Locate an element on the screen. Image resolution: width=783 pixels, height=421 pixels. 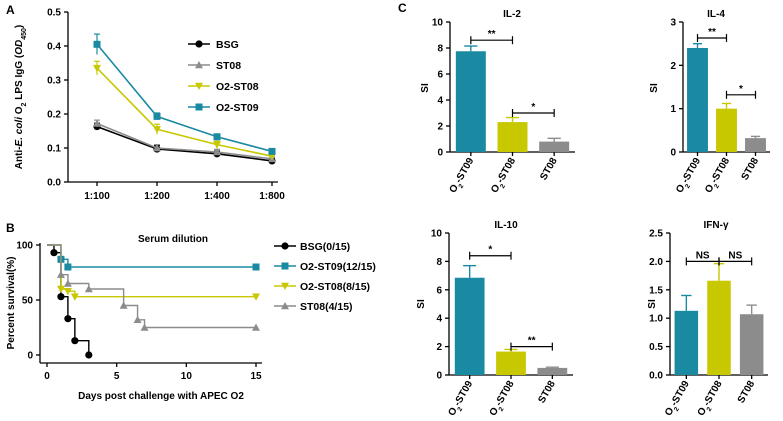
x-tick-label: 5 is located at coordinates (117, 376).